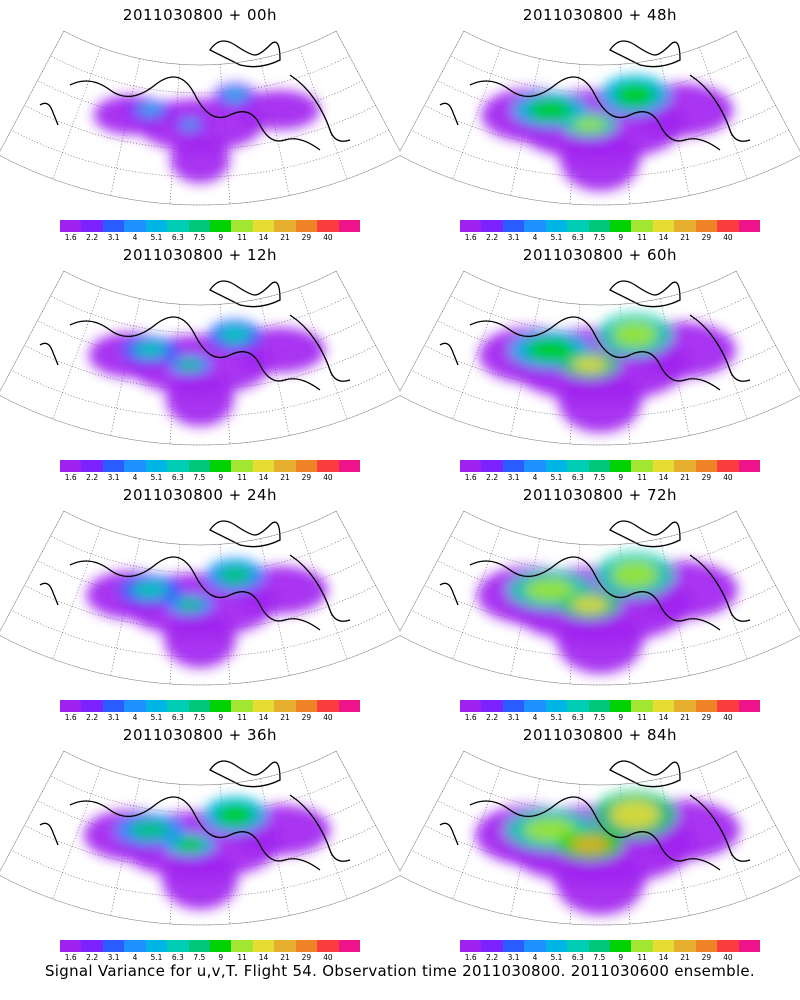 The image size is (800, 1000). What do you see at coordinates (706, 237) in the screenshot?
I see `colorbar-tick-label: 29` at bounding box center [706, 237].